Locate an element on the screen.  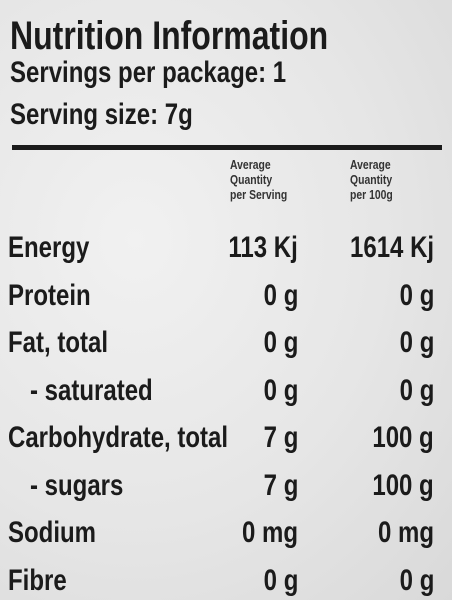
divider is located at coordinates (227, 147).